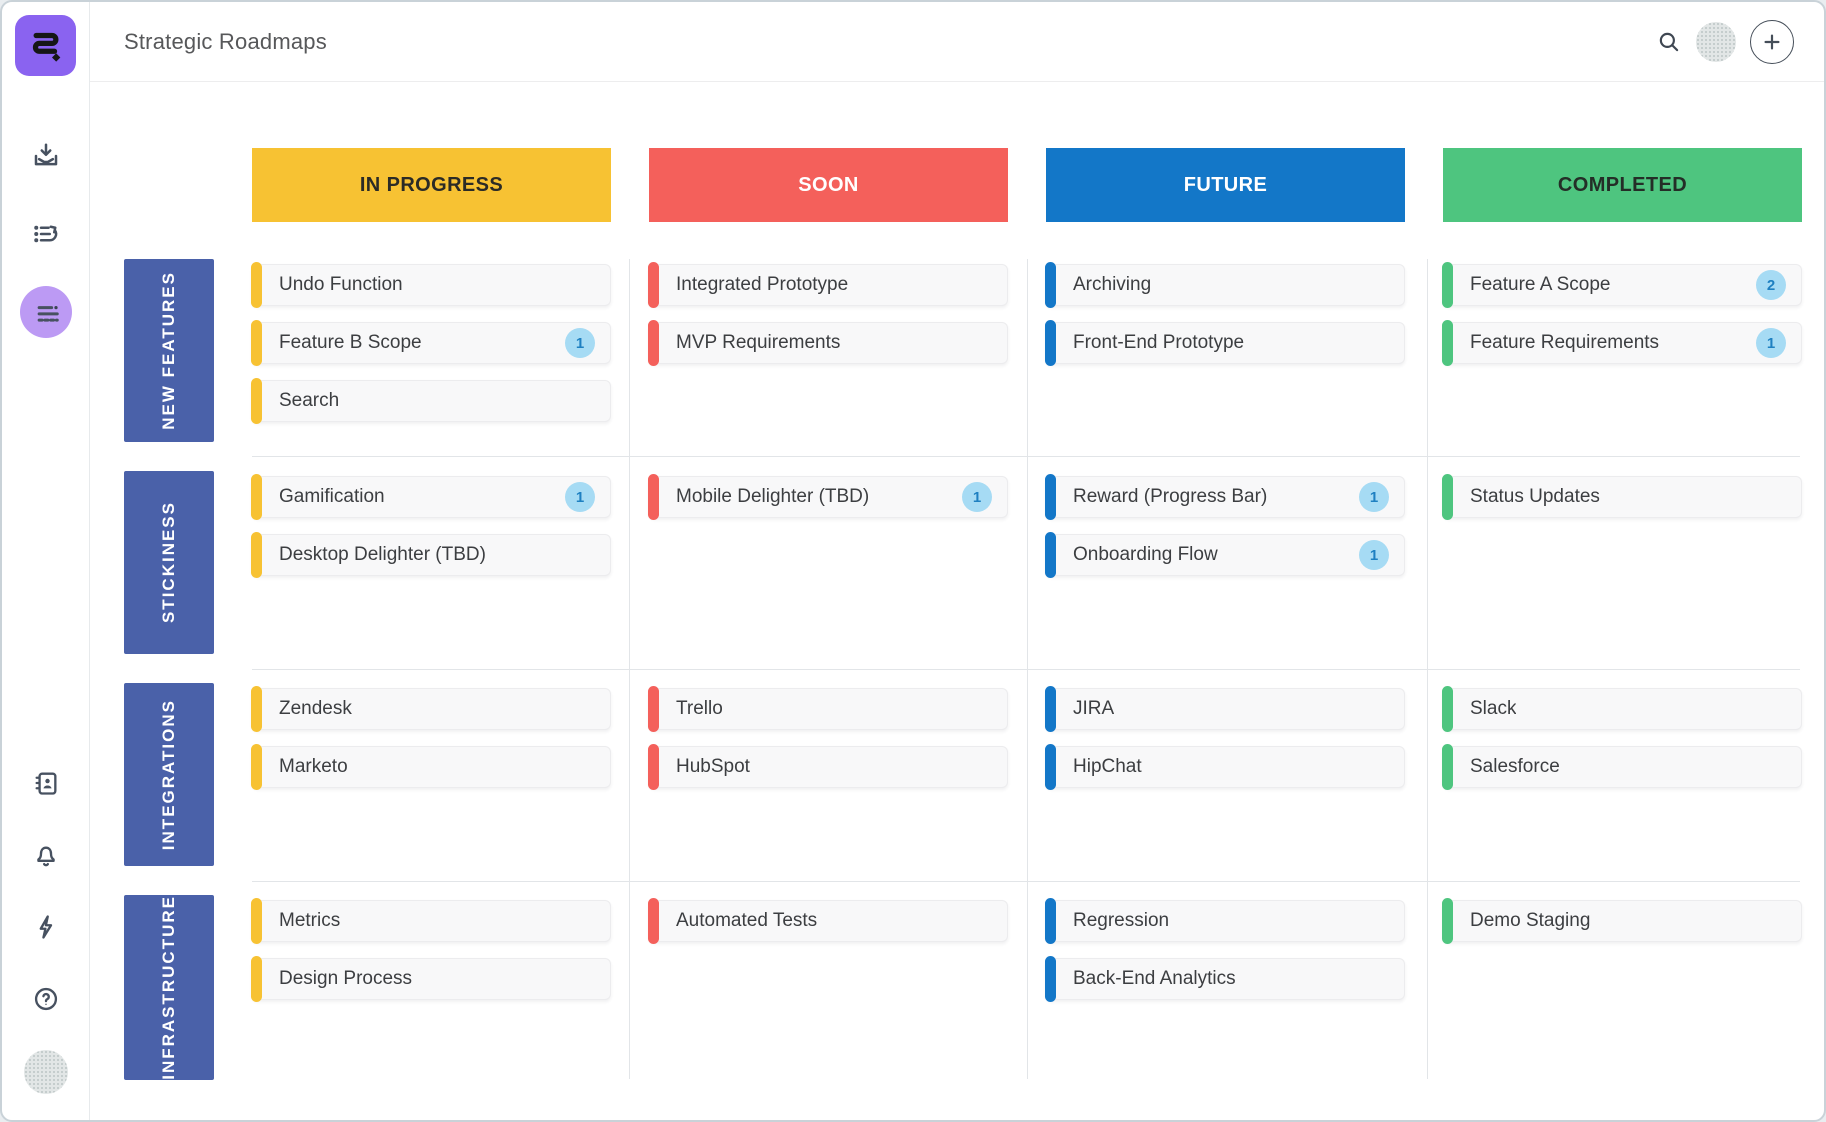 The height and width of the screenshot is (1122, 1826). I want to click on roadmap-card: Desktop Delighter (TBD), so click(431, 555).